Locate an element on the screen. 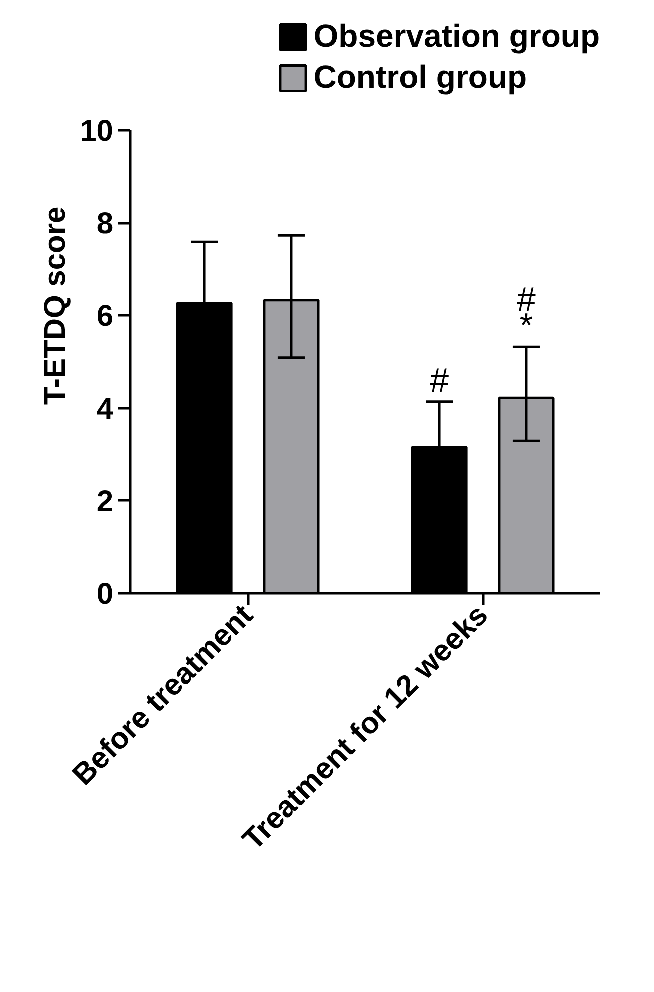 The image size is (654, 992). y-axis-title: T-ETDQ score is located at coordinates (55, 306).